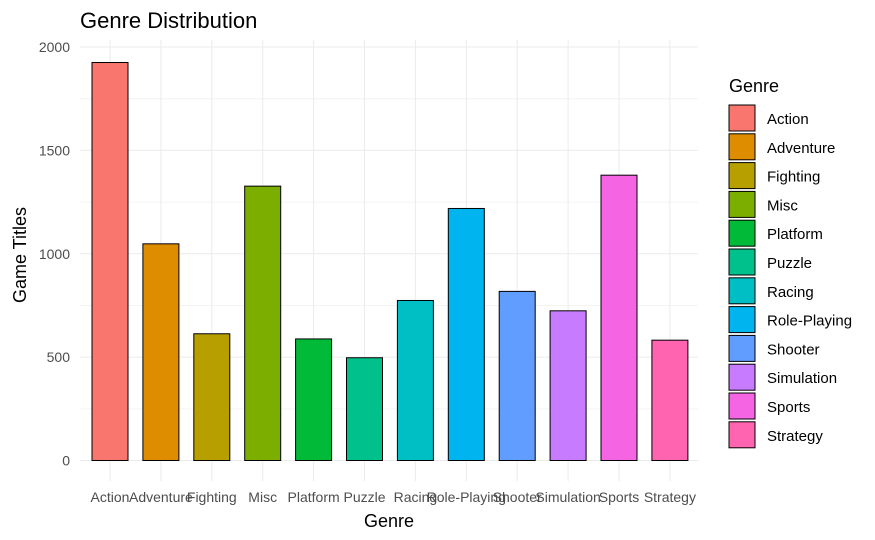 This screenshot has width=875, height=540. I want to click on y-tick-label: 1000, so click(54, 254).